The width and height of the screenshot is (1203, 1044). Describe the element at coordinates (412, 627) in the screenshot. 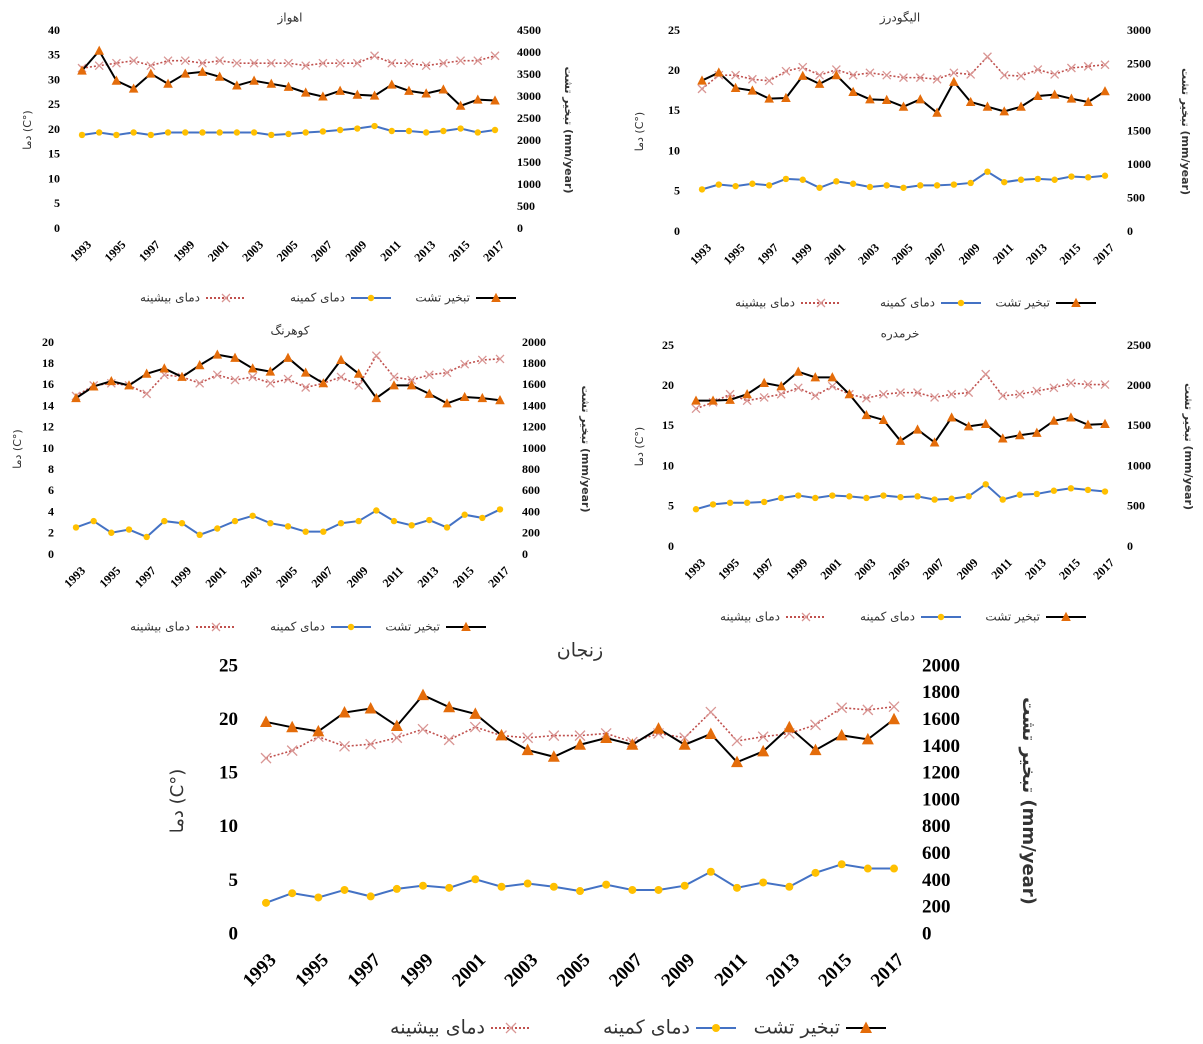

I see `legend-label: تبخیر تشت` at that location.